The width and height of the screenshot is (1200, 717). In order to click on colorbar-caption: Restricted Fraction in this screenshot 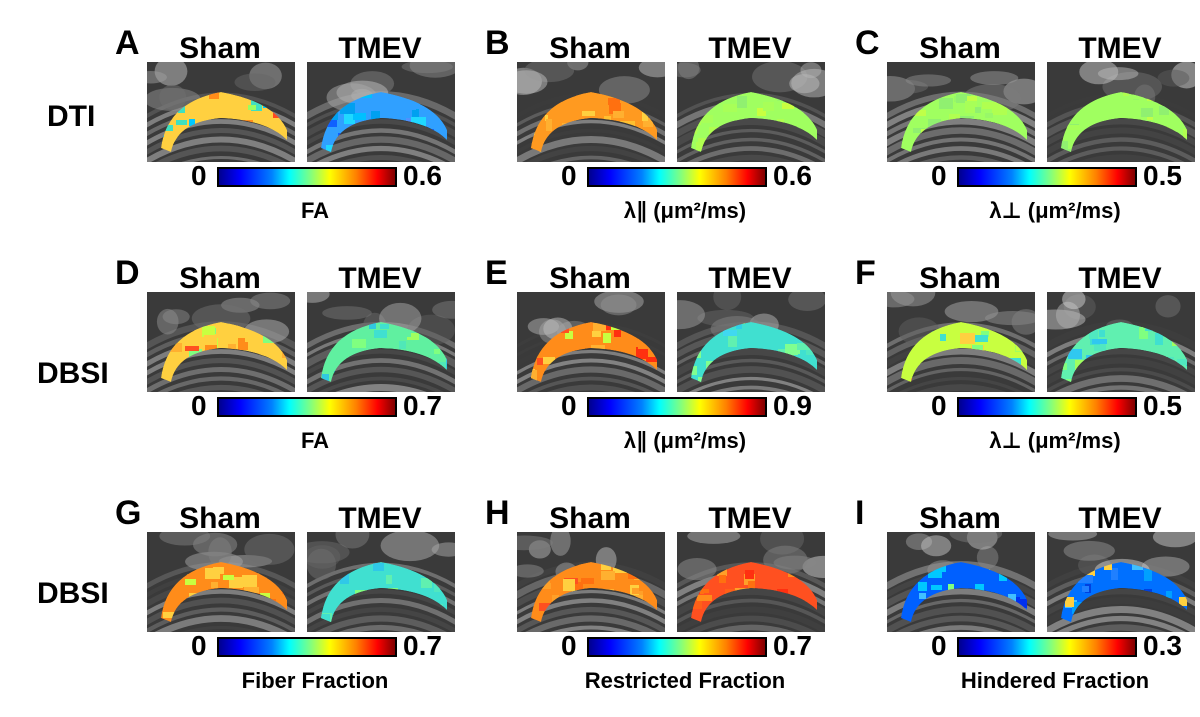, I will do `click(685, 680)`.